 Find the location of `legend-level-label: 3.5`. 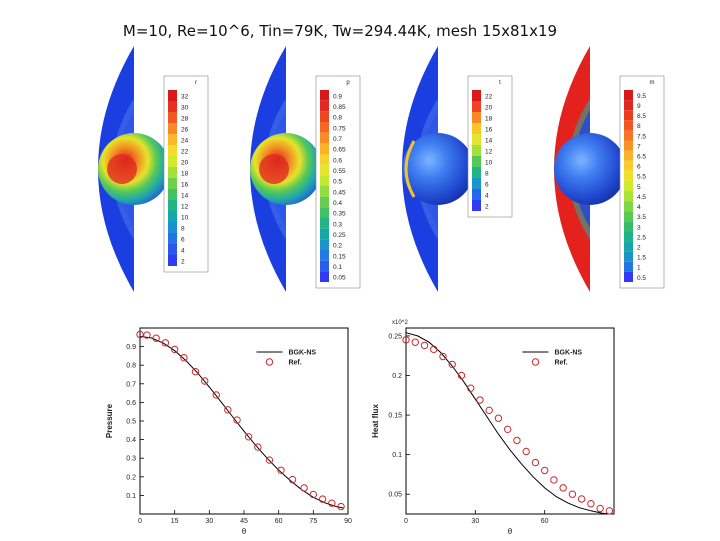

legend-level-label: 3.5 is located at coordinates (641, 217).